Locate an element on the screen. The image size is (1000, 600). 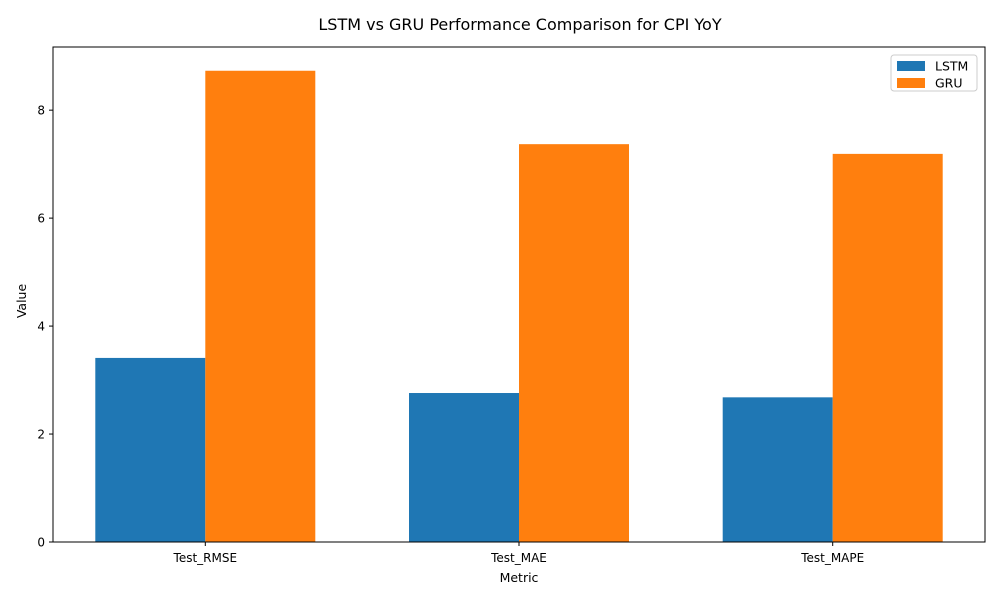
y-tick-label: 6 is located at coordinates (41, 218).